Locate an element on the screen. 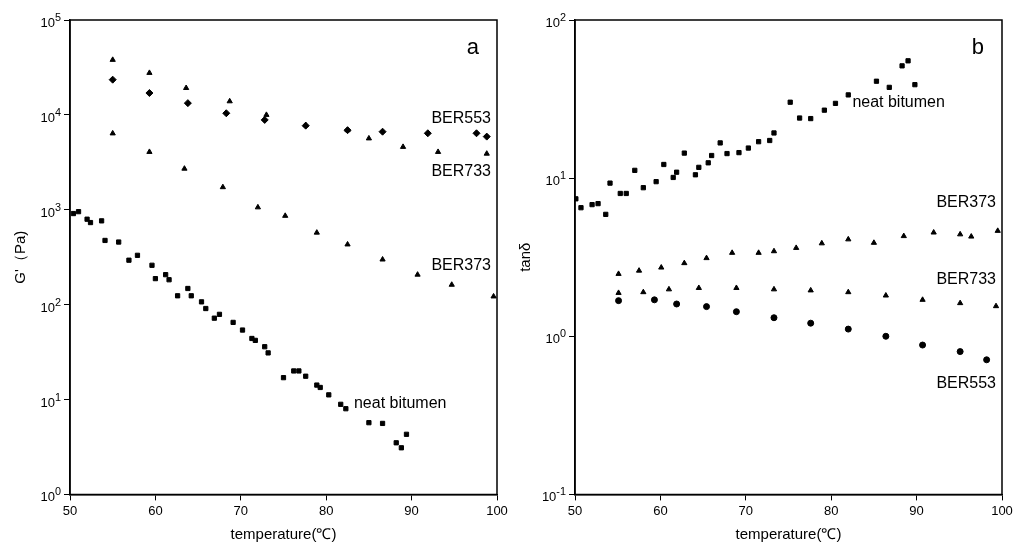 The width and height of the screenshot is (1026, 559). x-tick-label: 60 is located at coordinates (660, 510).